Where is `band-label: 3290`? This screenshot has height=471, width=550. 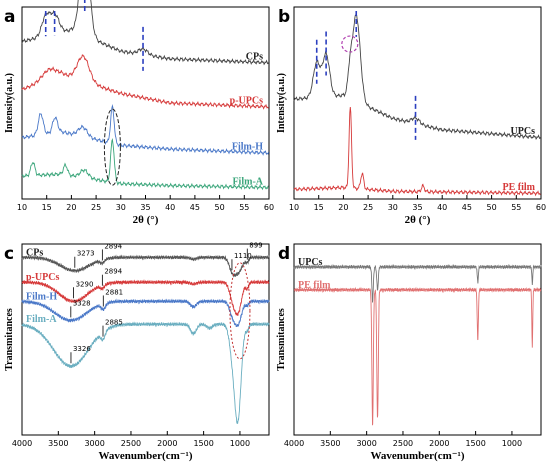
band-label: 3290 is located at coordinates (85, 284).